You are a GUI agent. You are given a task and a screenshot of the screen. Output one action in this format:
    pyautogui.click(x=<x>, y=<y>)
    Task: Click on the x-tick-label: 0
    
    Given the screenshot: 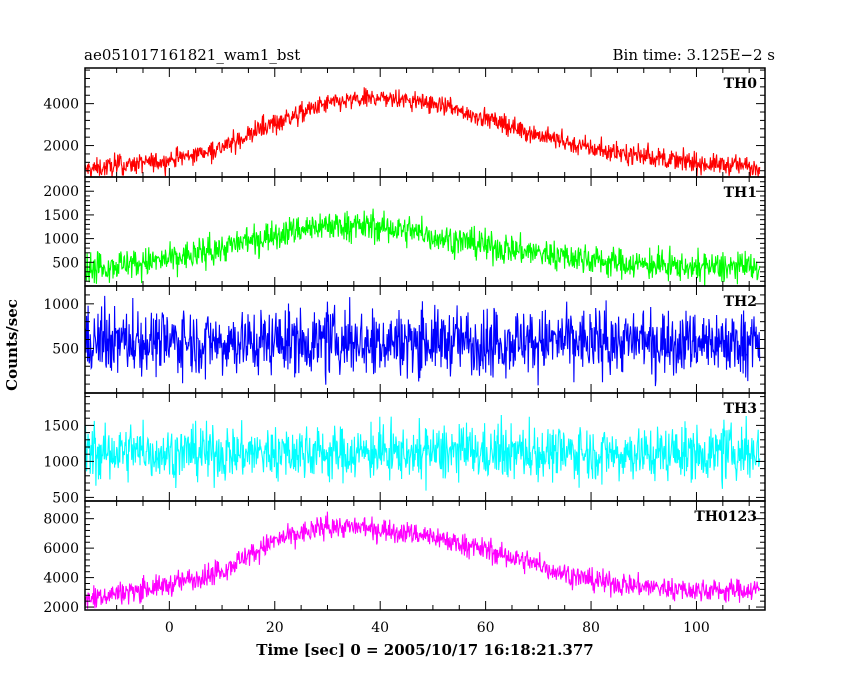 What is the action you would take?
    pyautogui.click(x=169, y=628)
    